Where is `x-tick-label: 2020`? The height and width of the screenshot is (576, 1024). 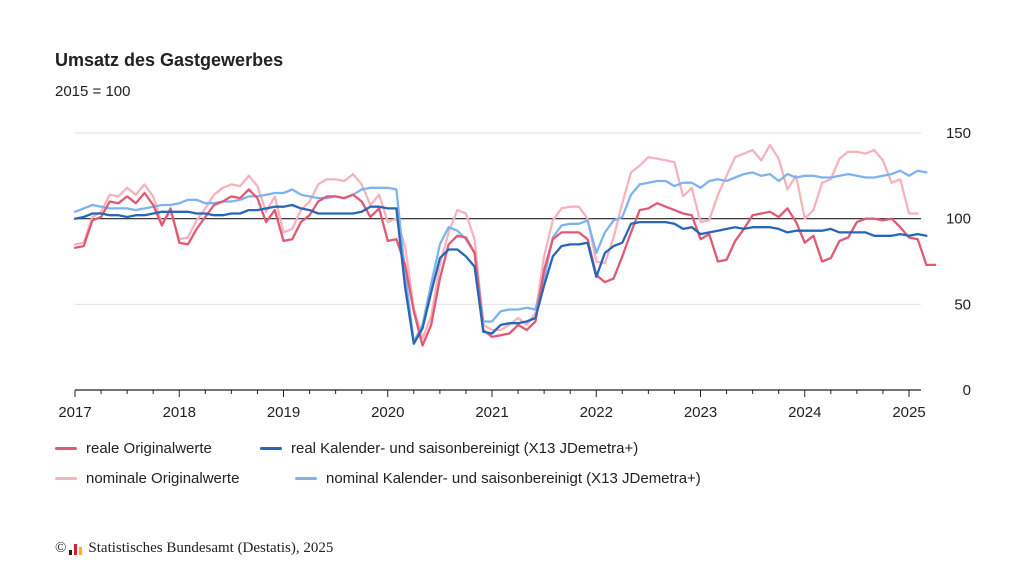 x-tick-label: 2020 is located at coordinates (387, 412).